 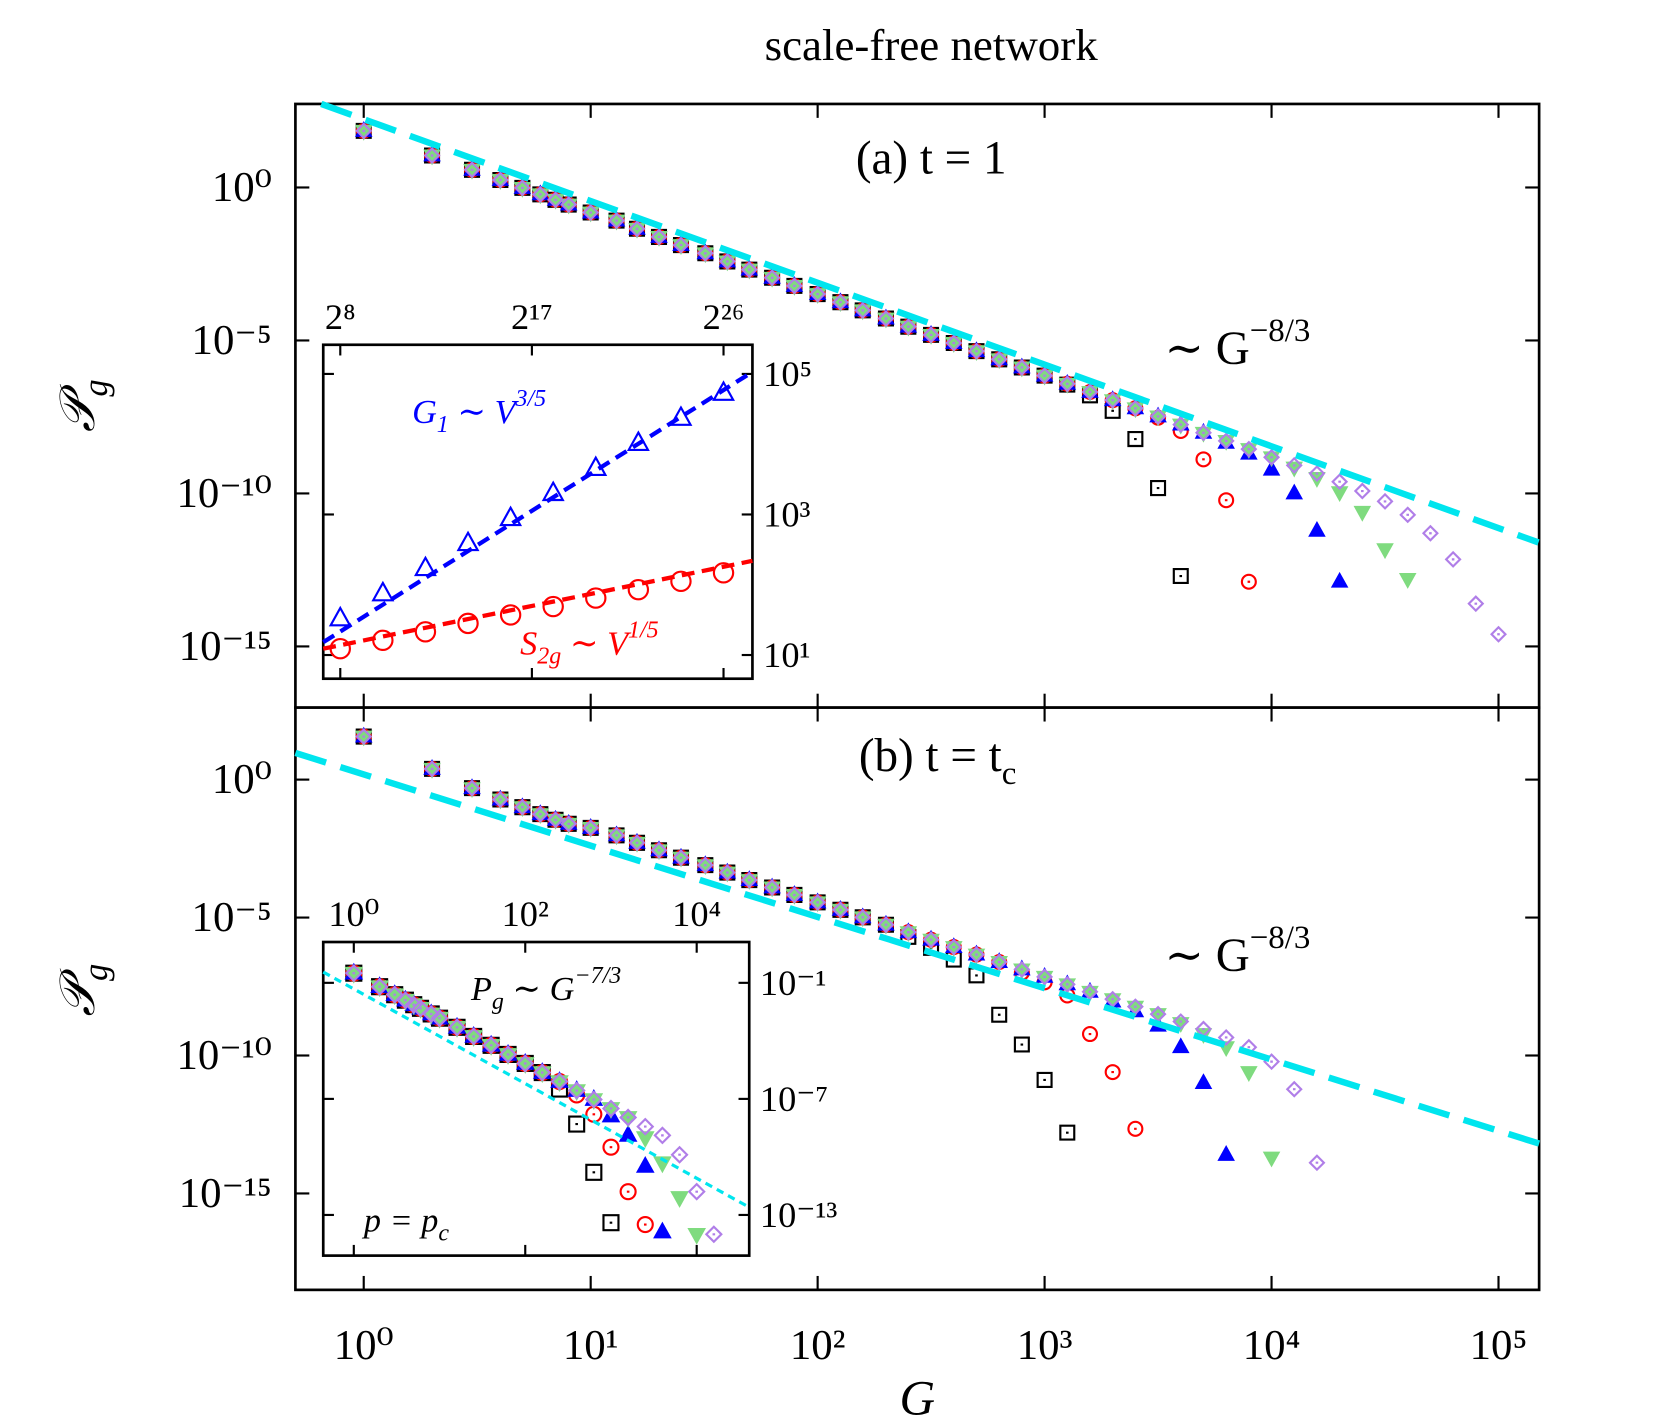 What do you see at coordinates (406, 1223) in the screenshot?
I see `inset-annotation: p = pc` at bounding box center [406, 1223].